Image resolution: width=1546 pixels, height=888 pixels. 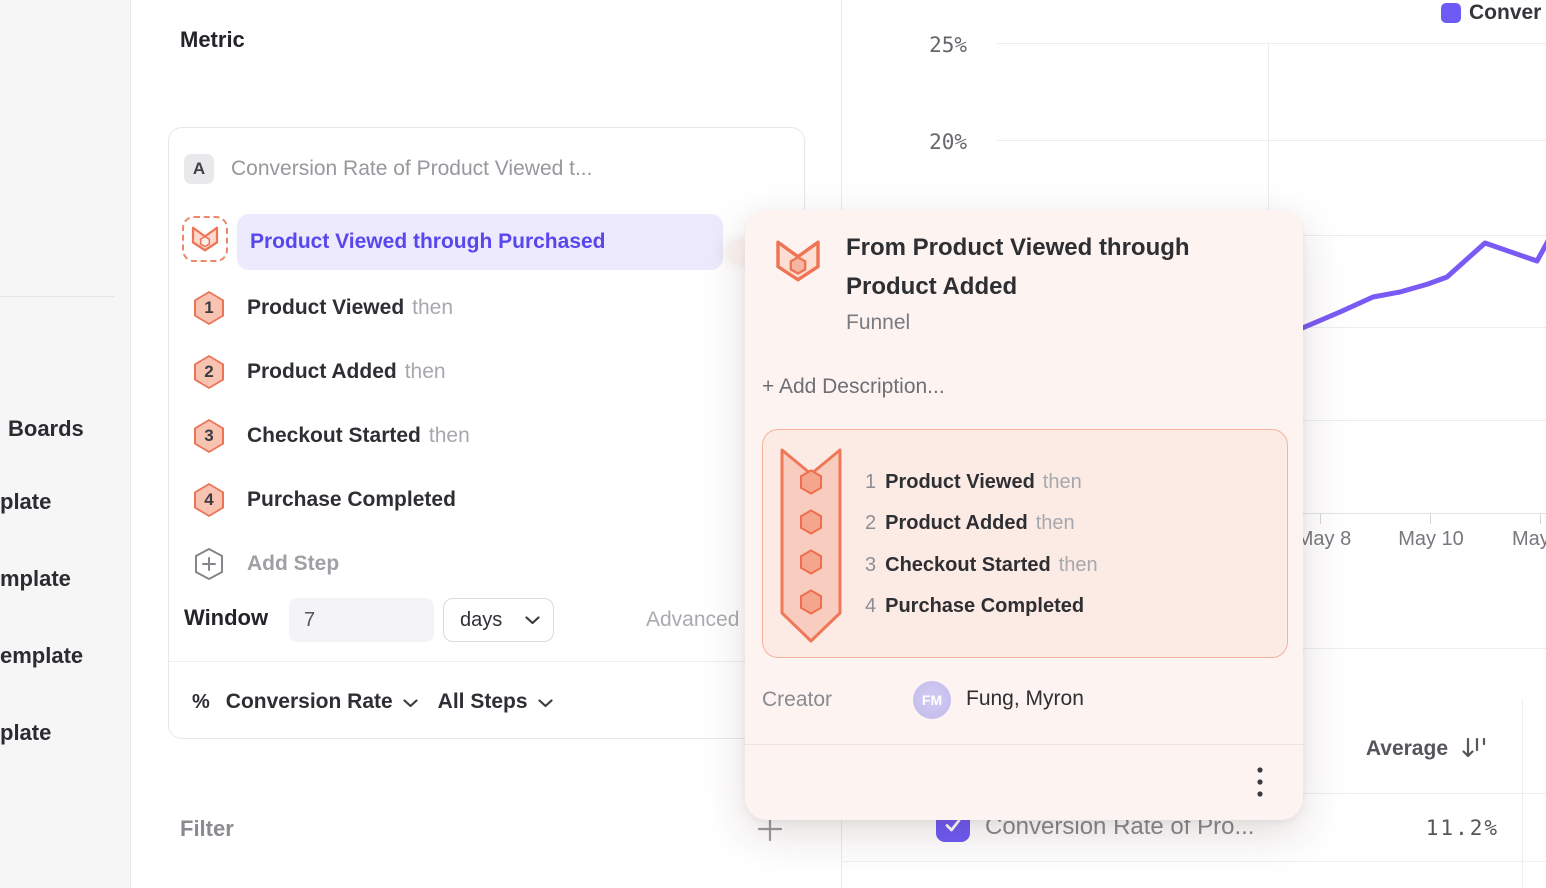 I want to click on table-row-average-value: 11.2%, so click(x=1462, y=828).